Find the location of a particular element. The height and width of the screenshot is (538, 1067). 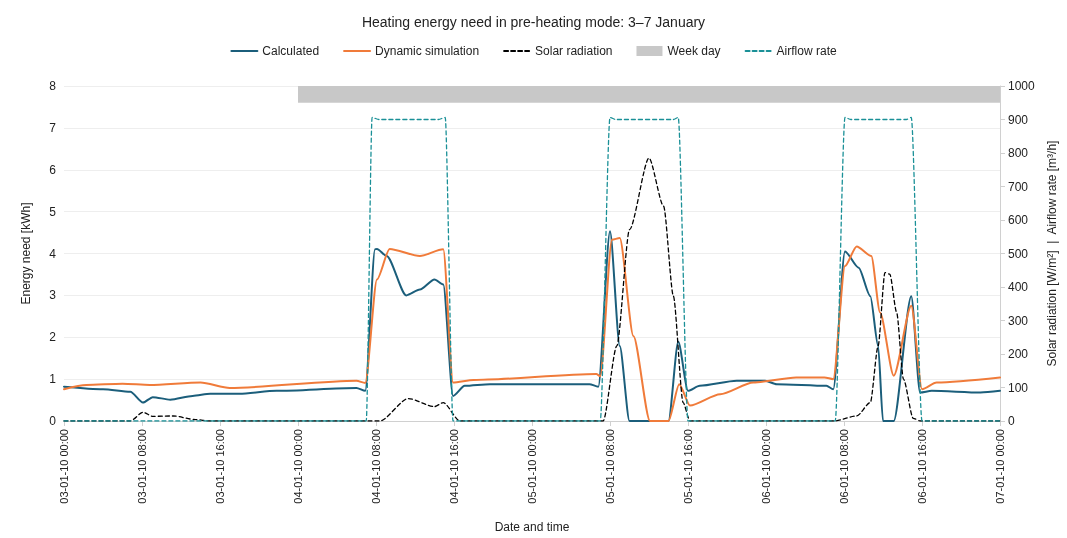

legend-label: Calculated is located at coordinates (291, 51).